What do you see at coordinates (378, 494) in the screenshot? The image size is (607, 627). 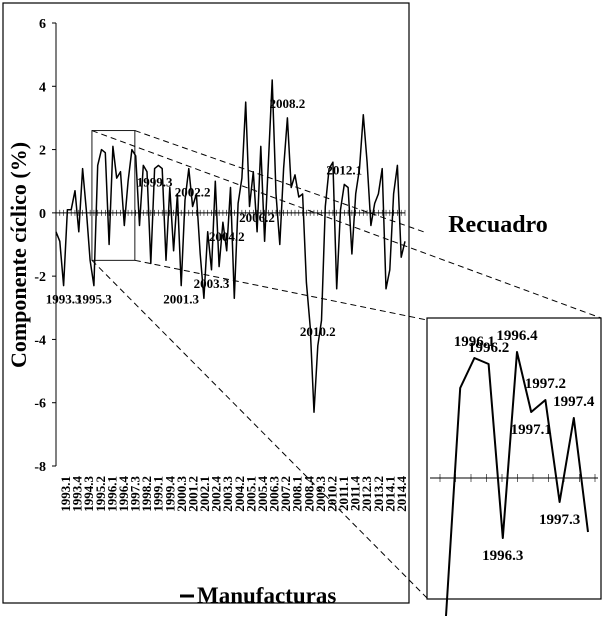 I see `x-tick-label: 2013.2` at bounding box center [378, 494].